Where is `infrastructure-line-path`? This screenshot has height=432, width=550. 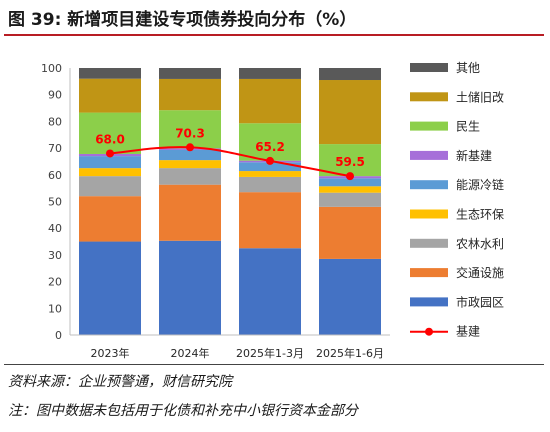
infrastructure-line-path is located at coordinates (230, 162).